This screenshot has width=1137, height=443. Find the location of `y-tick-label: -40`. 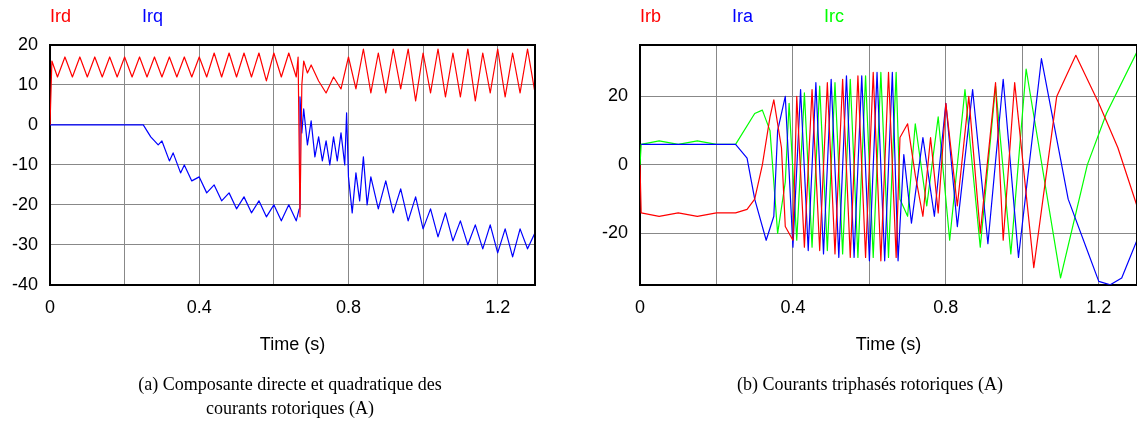

y-tick-label: -40 is located at coordinates (25, 283).